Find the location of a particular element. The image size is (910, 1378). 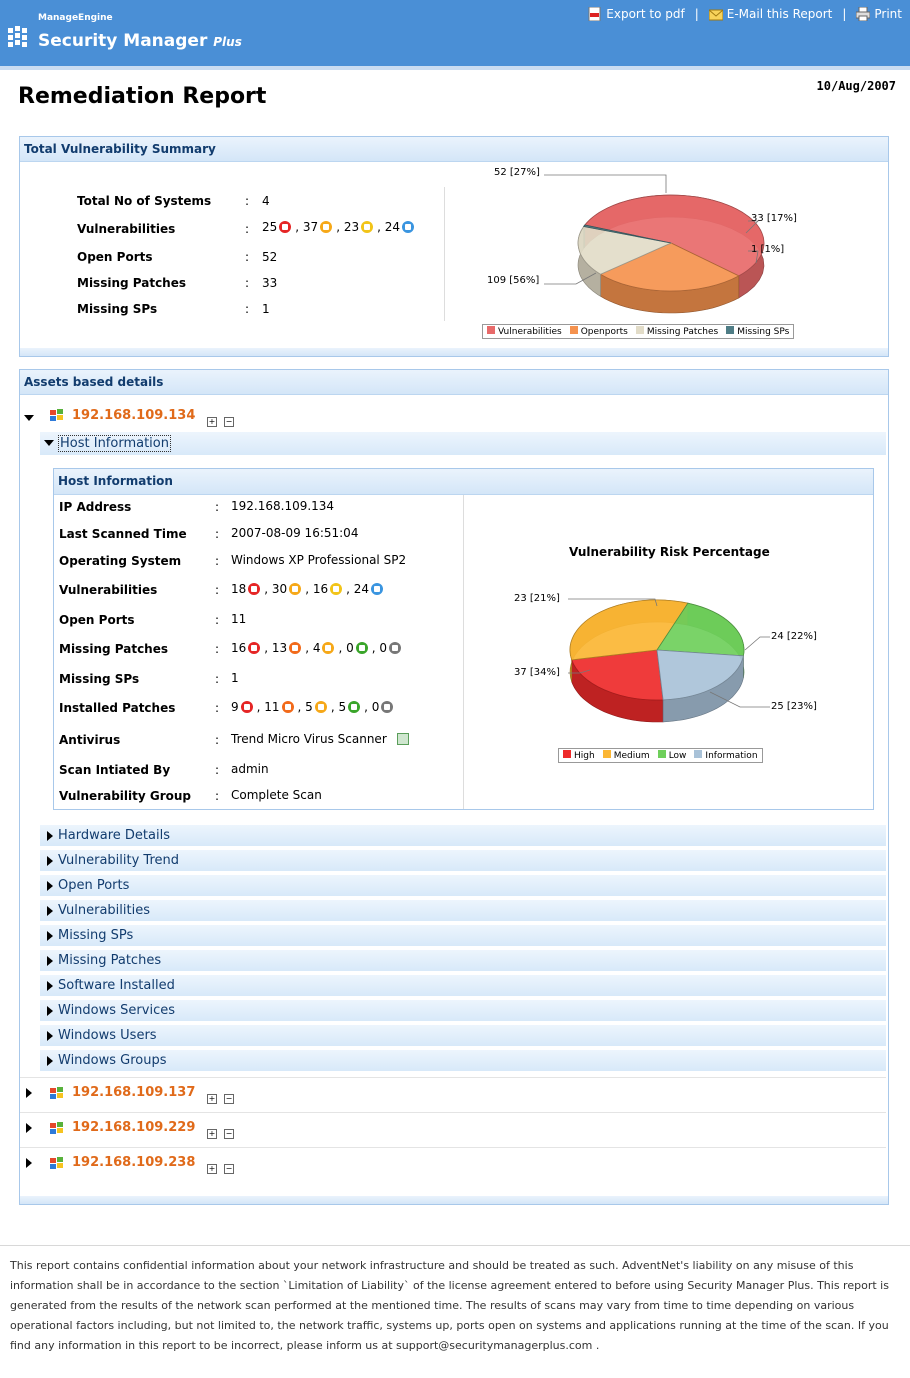

section-label: Hardware Details is located at coordinates (114, 835).